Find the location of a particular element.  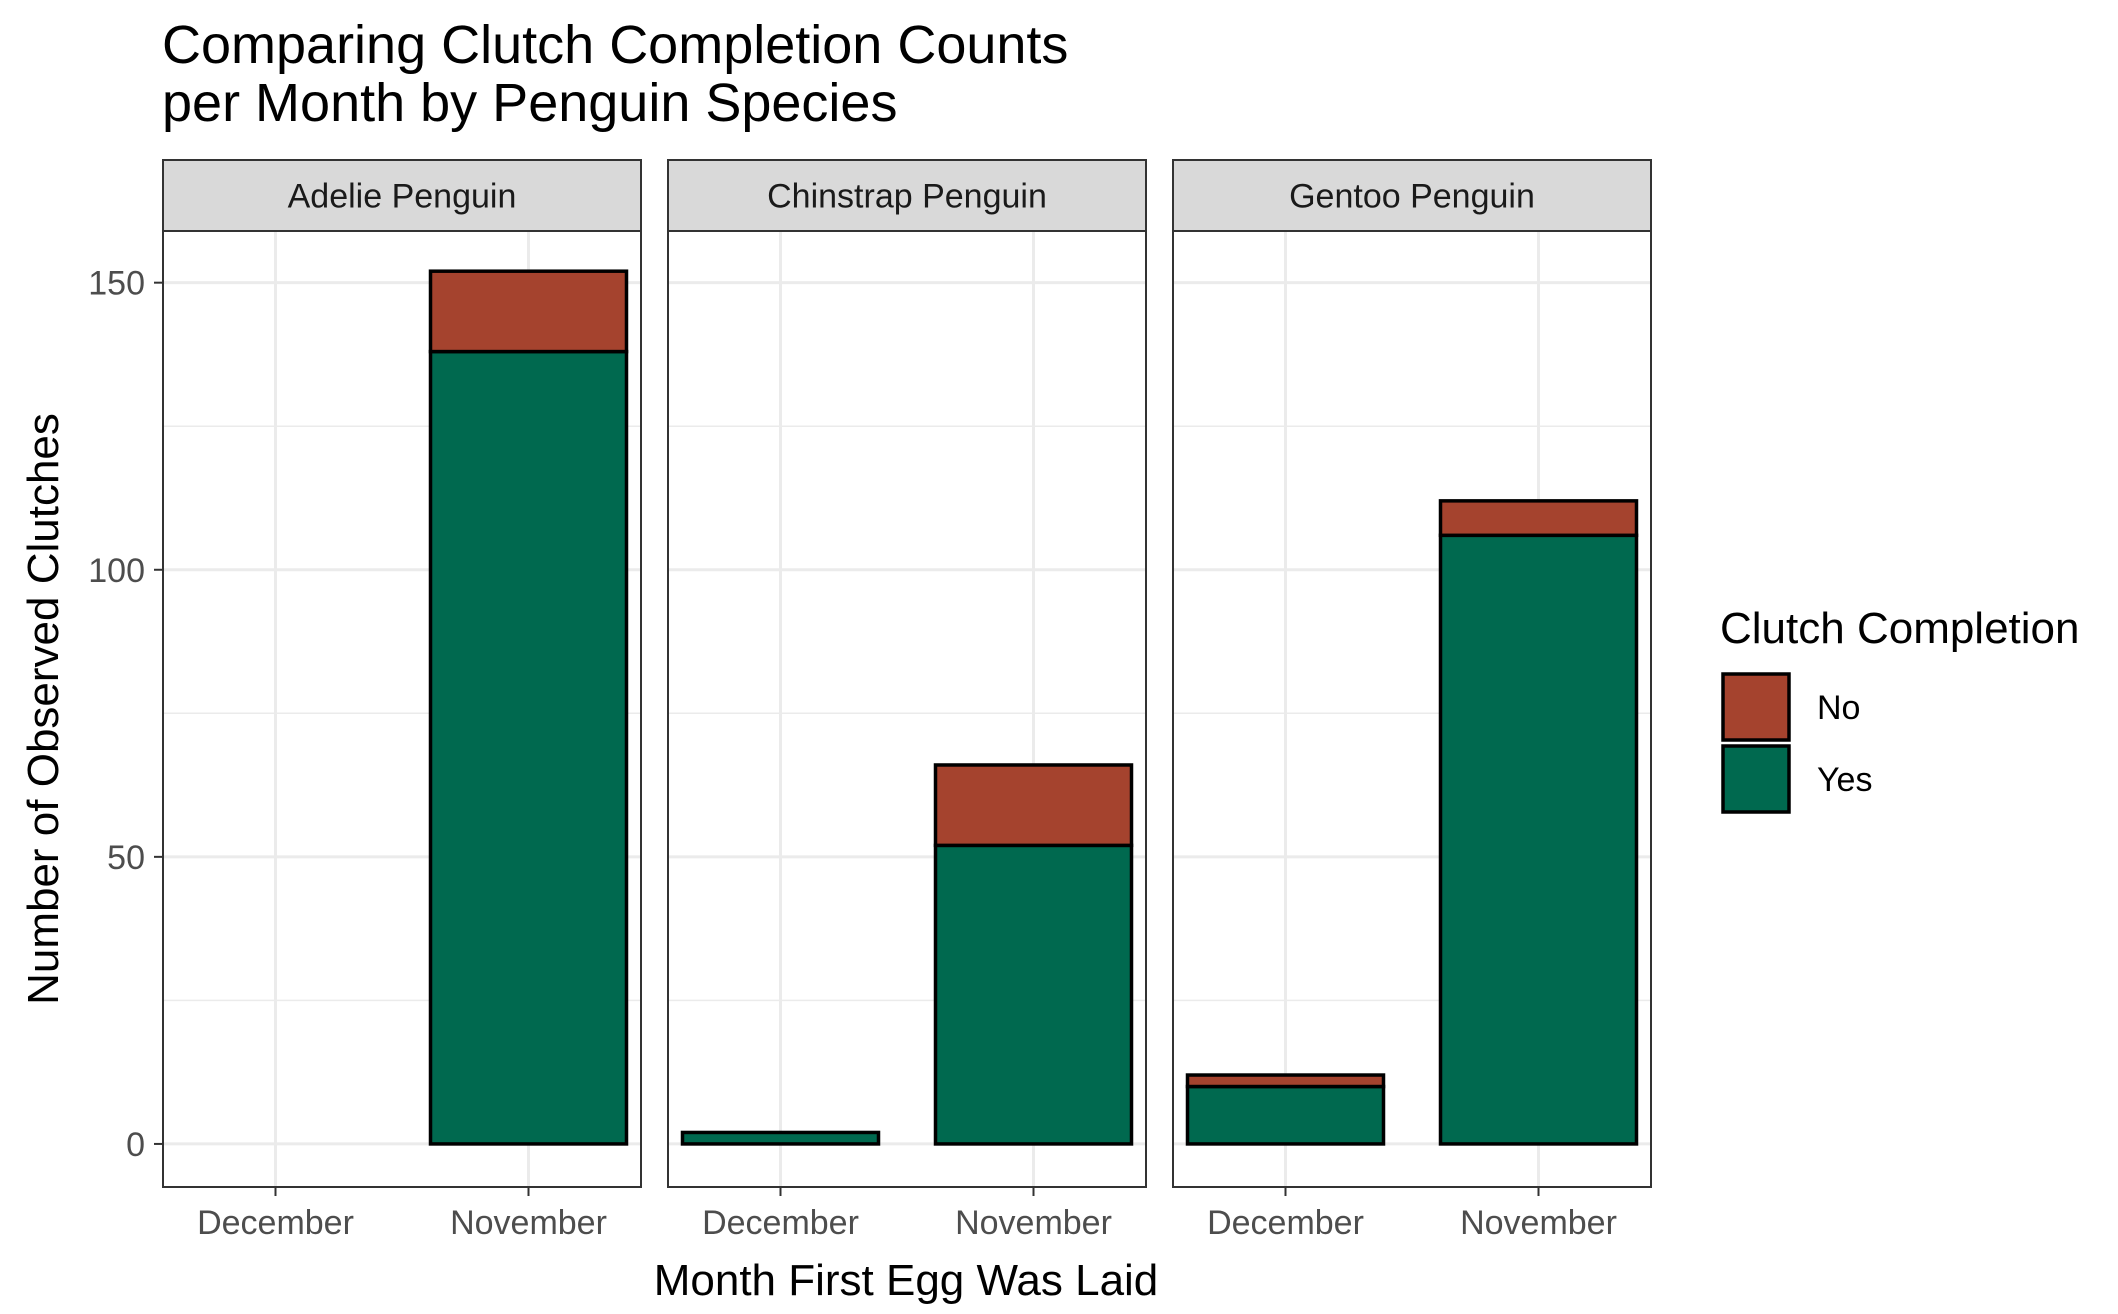

bar-no-december is located at coordinates (1285, 1081).